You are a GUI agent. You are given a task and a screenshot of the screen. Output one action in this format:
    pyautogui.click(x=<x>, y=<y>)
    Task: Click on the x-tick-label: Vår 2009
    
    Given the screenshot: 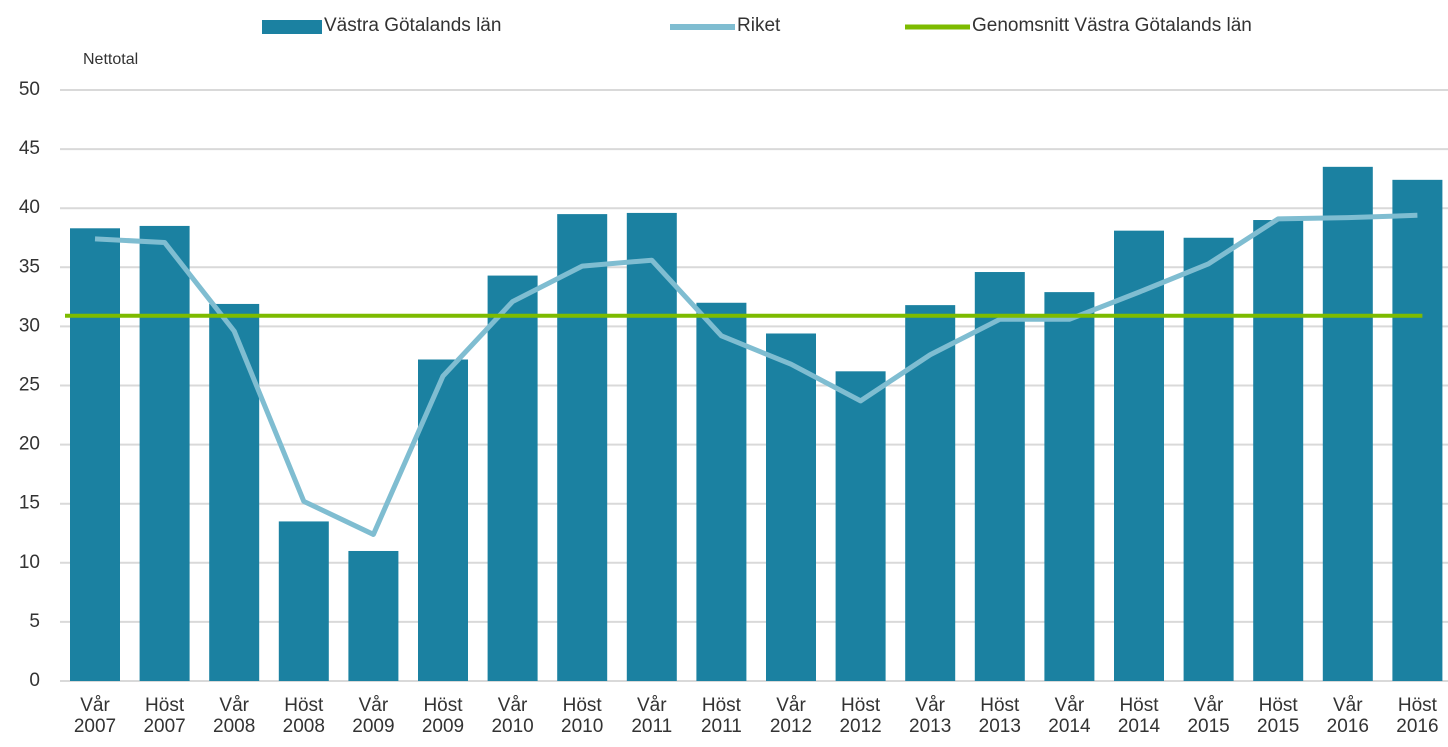 What is the action you would take?
    pyautogui.click(x=373, y=716)
    